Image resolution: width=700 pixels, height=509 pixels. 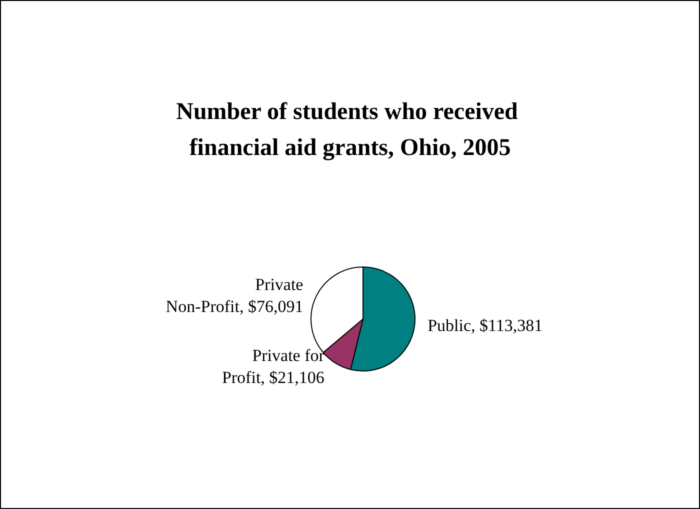 What do you see at coordinates (485, 326) in the screenshot?
I see `slice-label: Public, $113,381` at bounding box center [485, 326].